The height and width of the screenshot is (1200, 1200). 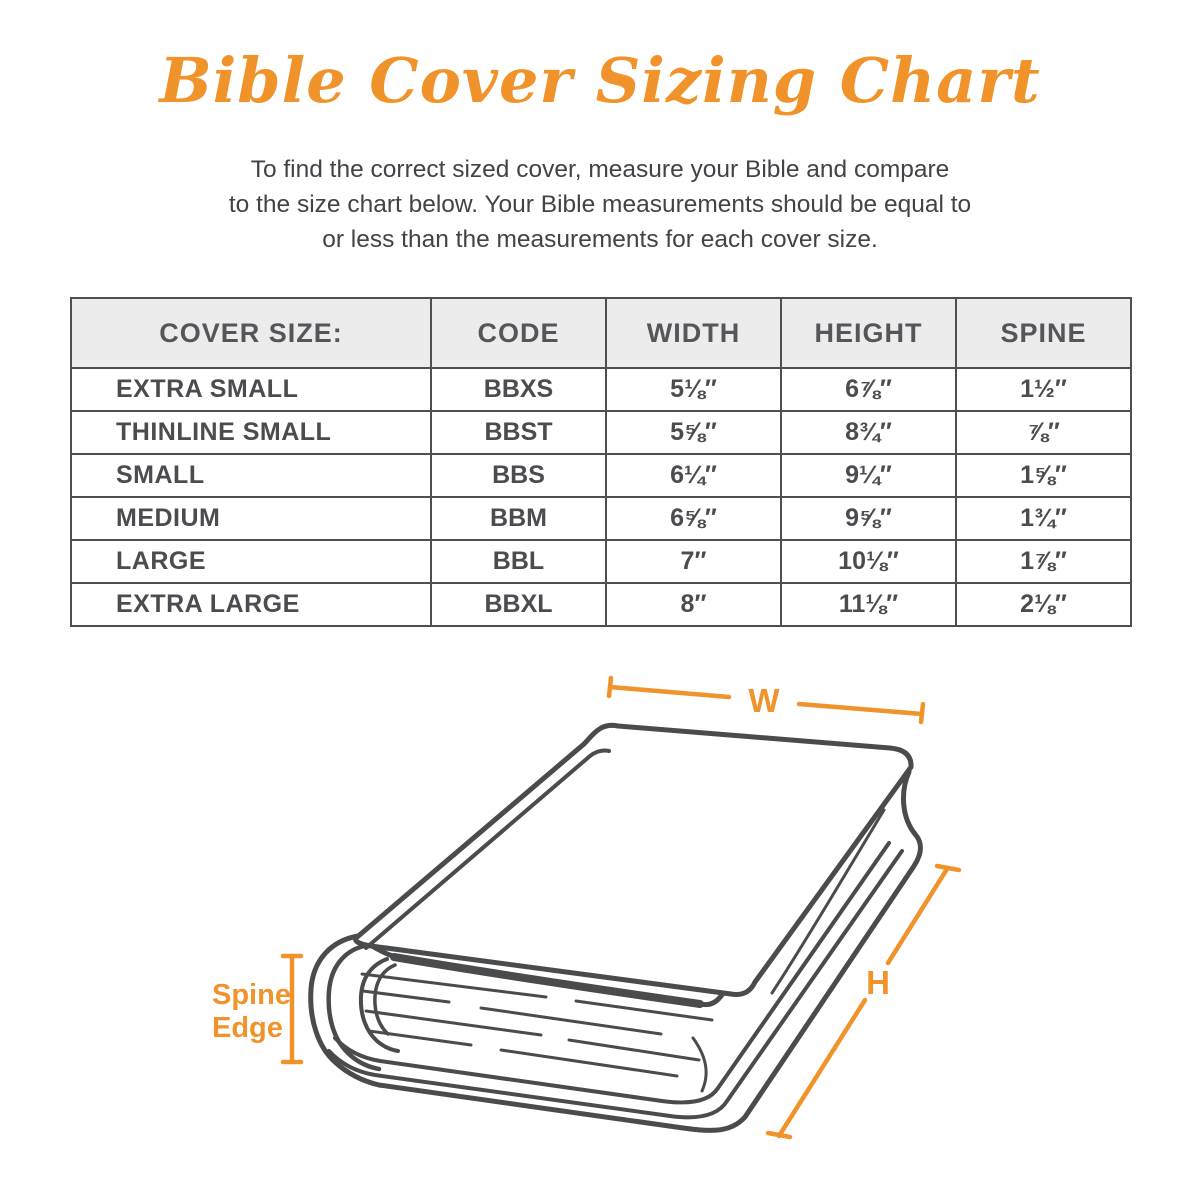 I want to click on table-header-row: COVER SIZE: CODE WIDTH HEIGHT SPINE, so click(x=601, y=333).